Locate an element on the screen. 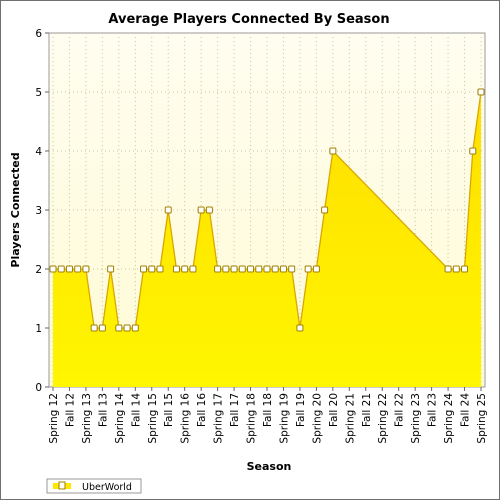  y-tick-label: 0 is located at coordinates (38, 388).